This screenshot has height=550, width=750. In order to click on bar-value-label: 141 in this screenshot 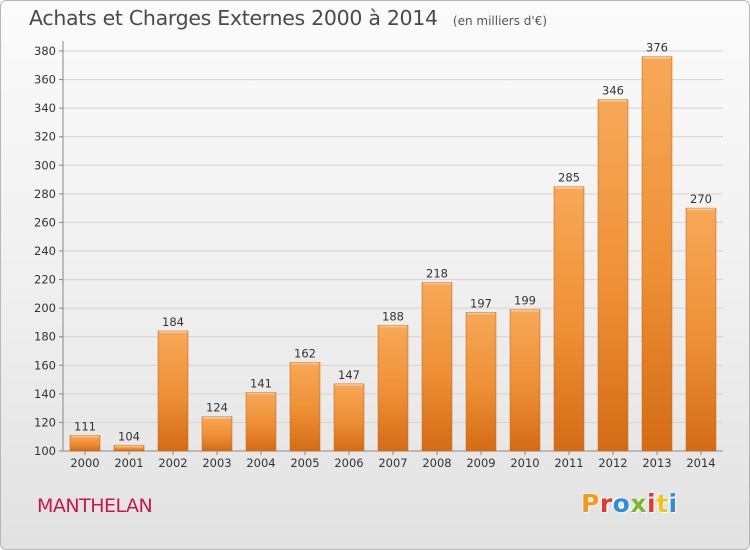, I will do `click(261, 383)`.